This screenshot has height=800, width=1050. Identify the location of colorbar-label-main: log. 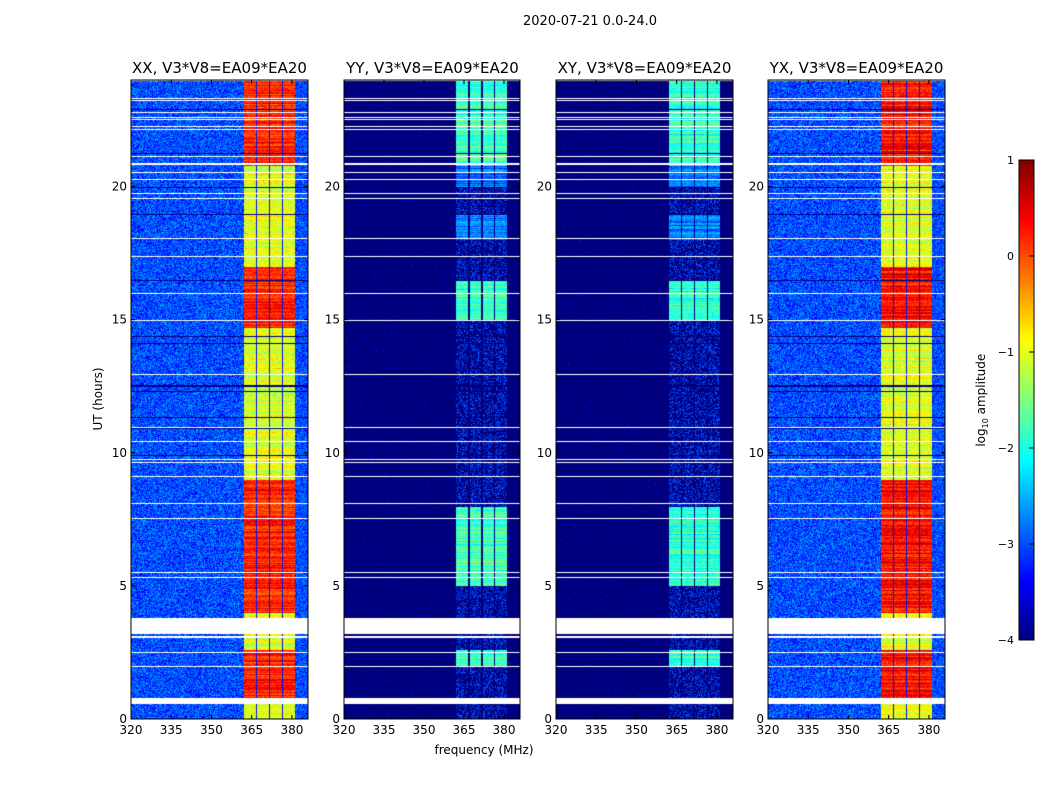
(980, 437).